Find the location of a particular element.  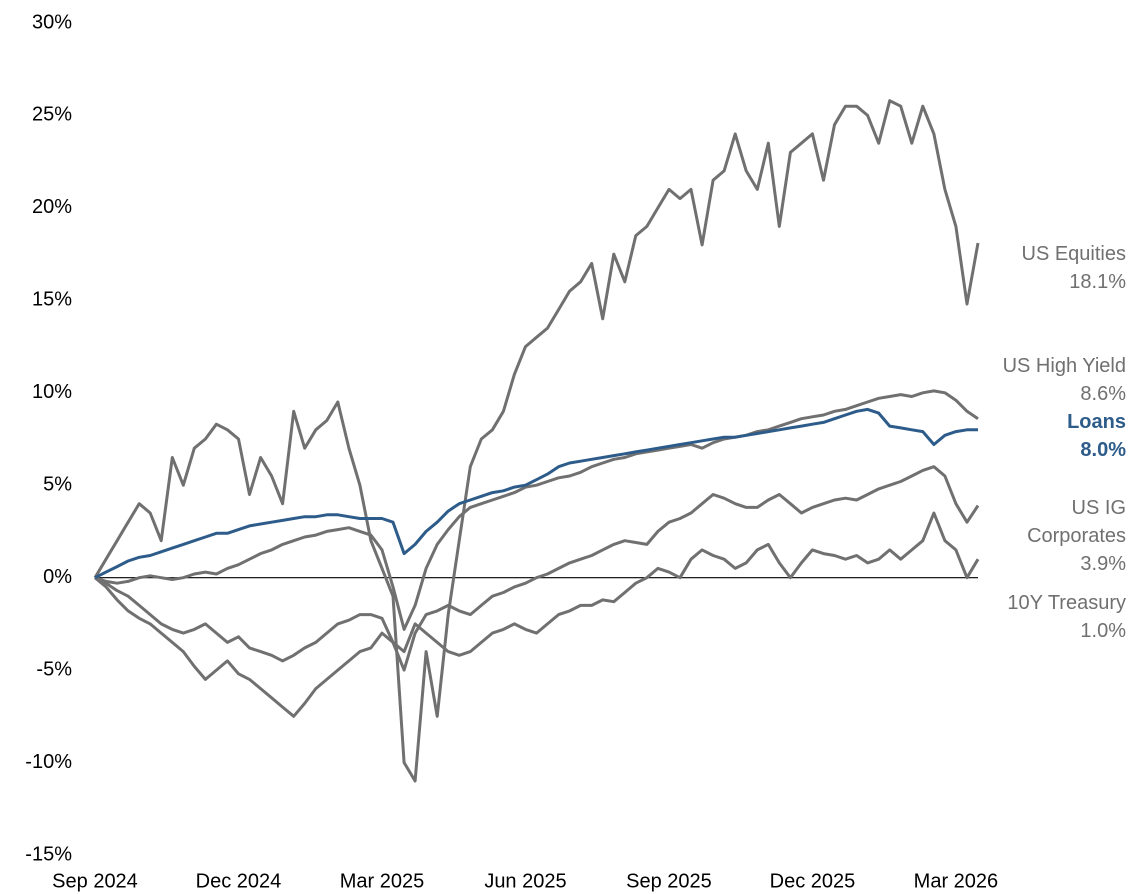

series-end-value: 8.0% is located at coordinates (1103, 450).